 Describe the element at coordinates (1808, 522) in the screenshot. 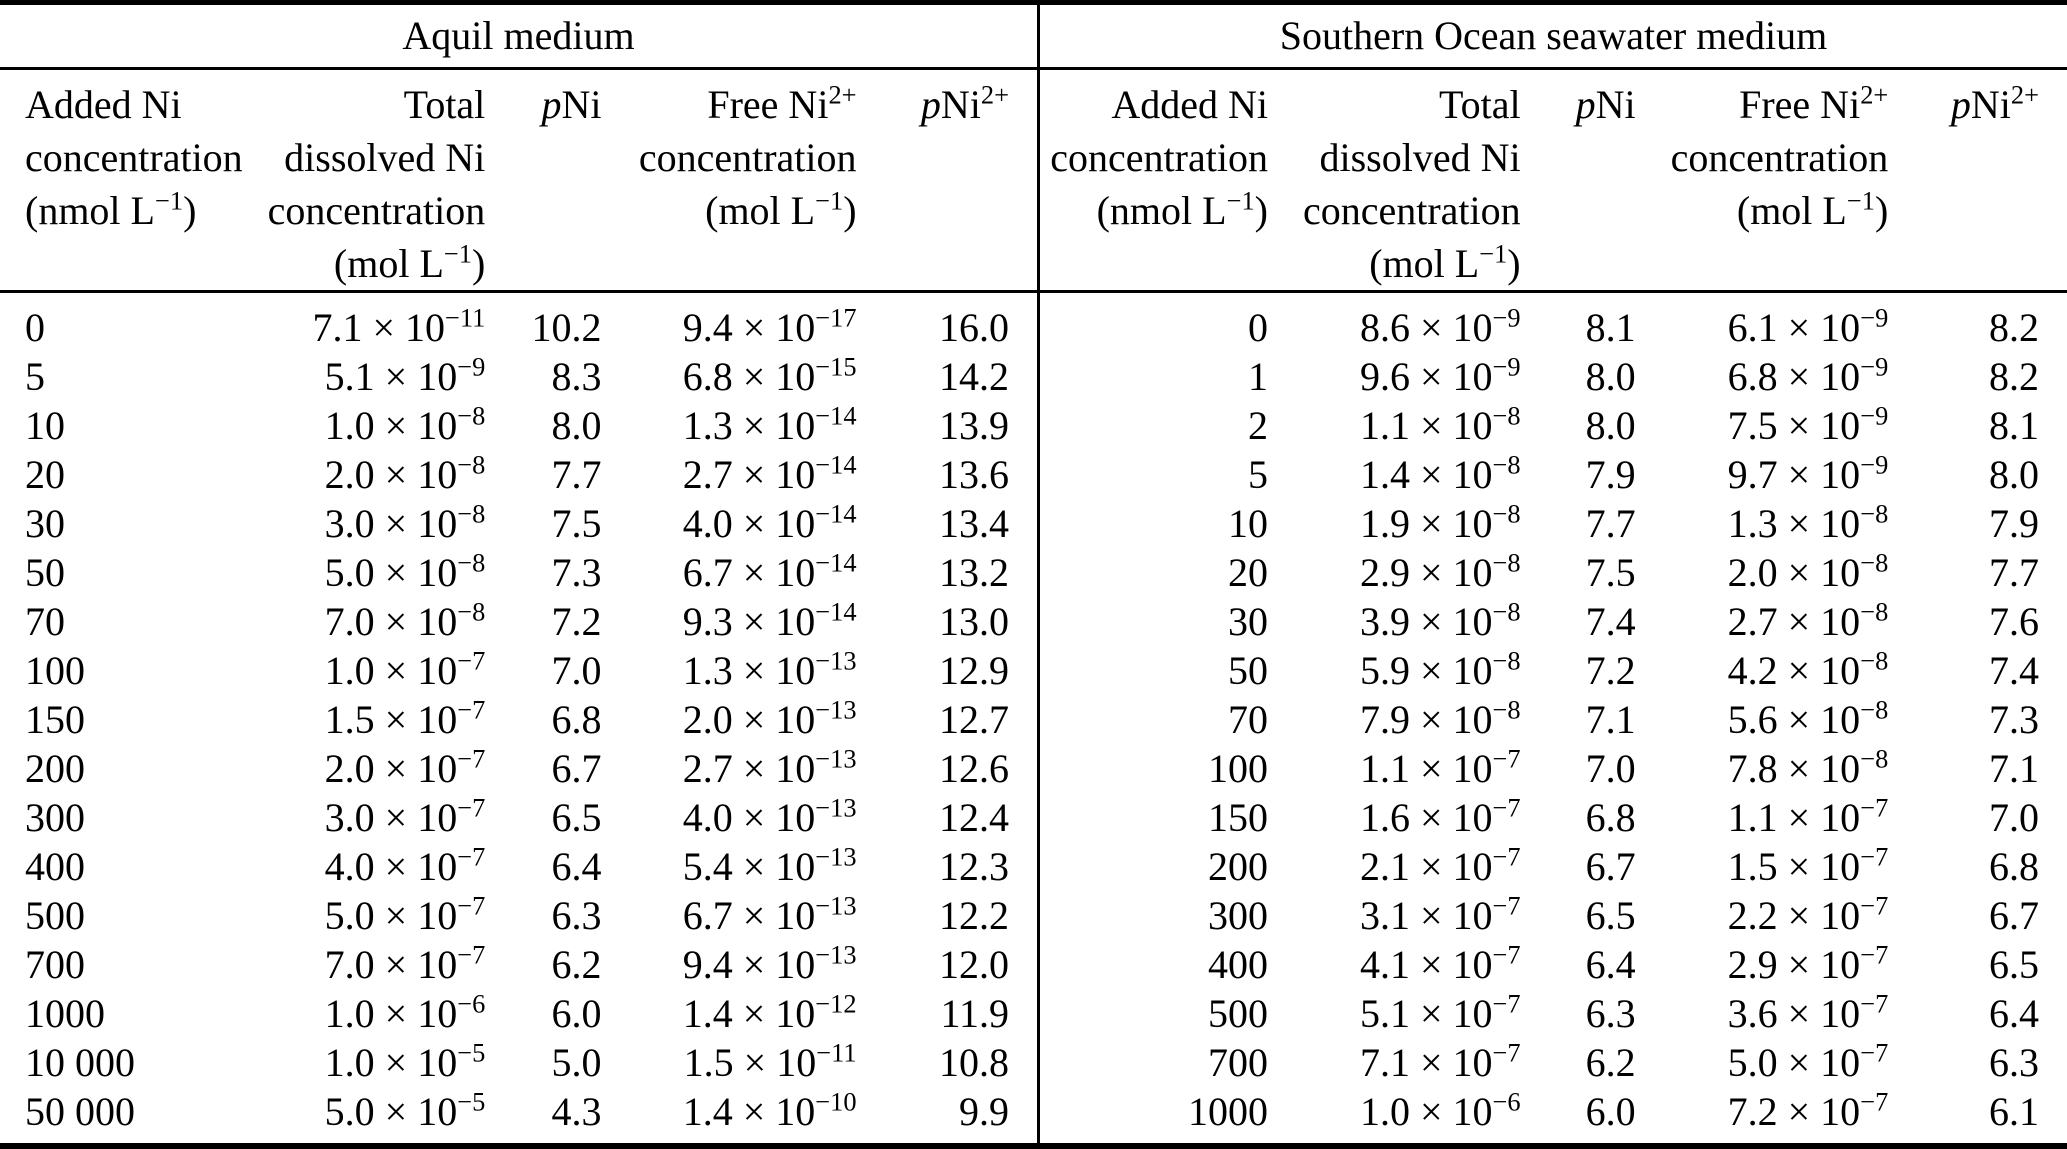

I see `data-cell: 1.3 × 10⁻⁸` at that location.